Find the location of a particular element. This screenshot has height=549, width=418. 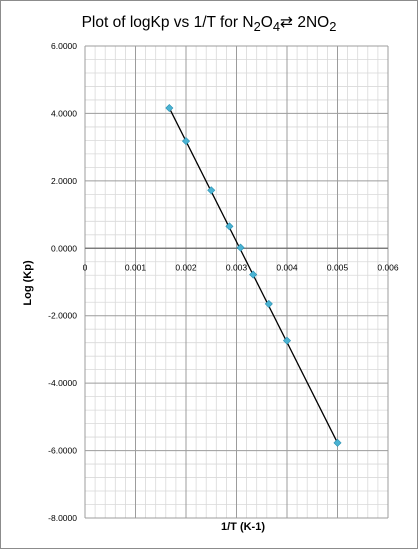

y-tick-label: 4.0000 is located at coordinates (64, 113).